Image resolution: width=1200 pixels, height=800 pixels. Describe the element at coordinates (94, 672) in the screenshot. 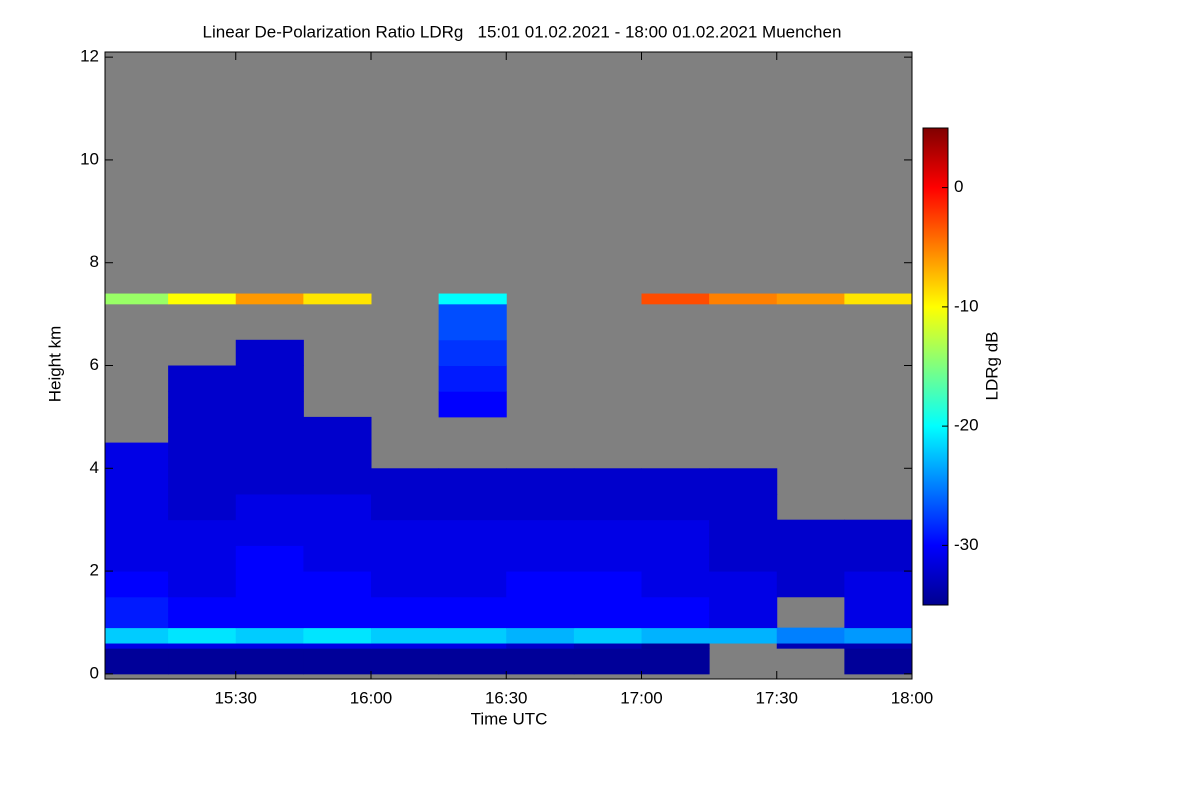

I see `y-tick-label: 0` at that location.